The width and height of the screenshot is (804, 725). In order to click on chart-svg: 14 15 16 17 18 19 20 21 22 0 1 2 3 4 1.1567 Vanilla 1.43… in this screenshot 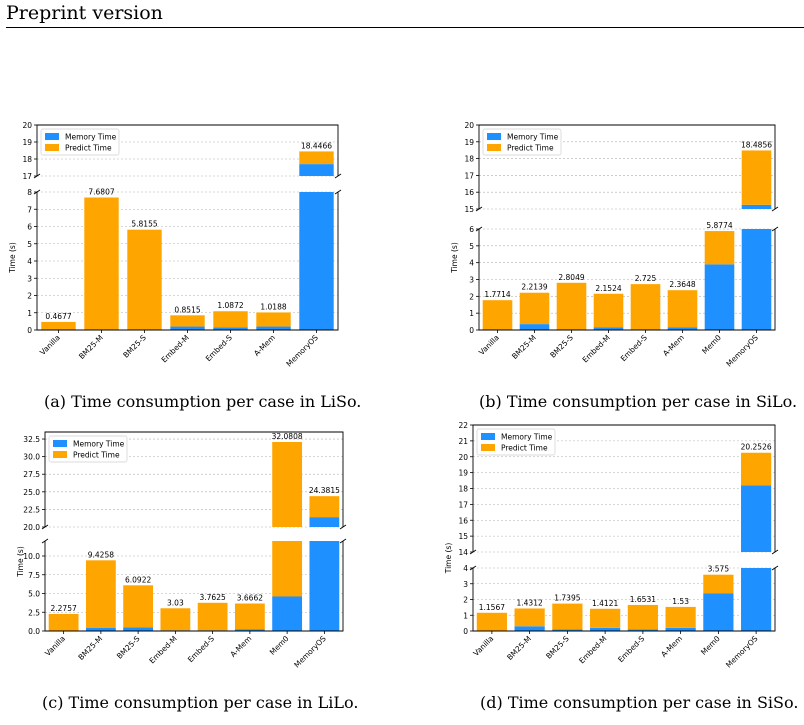, I will do `click(611, 545)`.